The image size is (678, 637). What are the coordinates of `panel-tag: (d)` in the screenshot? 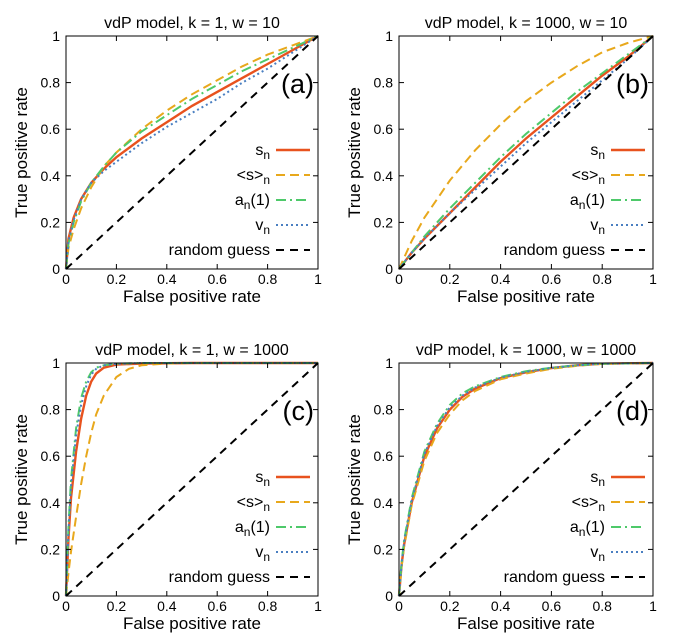 It's located at (632, 411).